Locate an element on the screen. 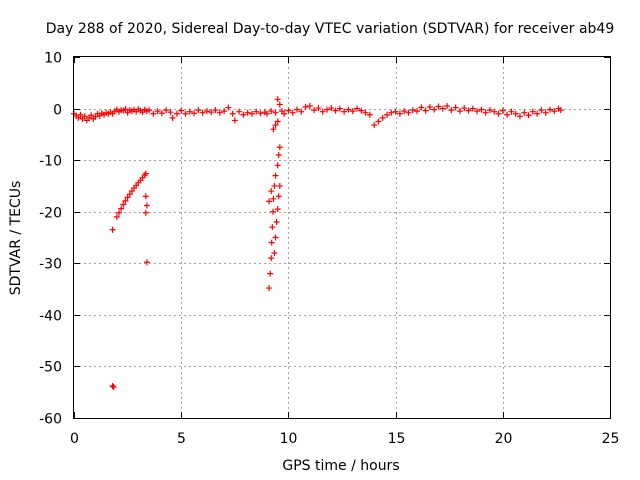  y-tick-label: -10 is located at coordinates (50, 162).